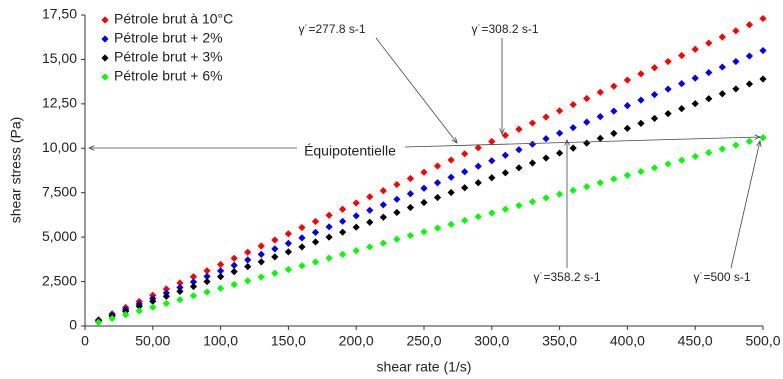 Image resolution: width=783 pixels, height=379 pixels. What do you see at coordinates (559, 341) in the screenshot?
I see `x-tick-label: 350,0` at bounding box center [559, 341].